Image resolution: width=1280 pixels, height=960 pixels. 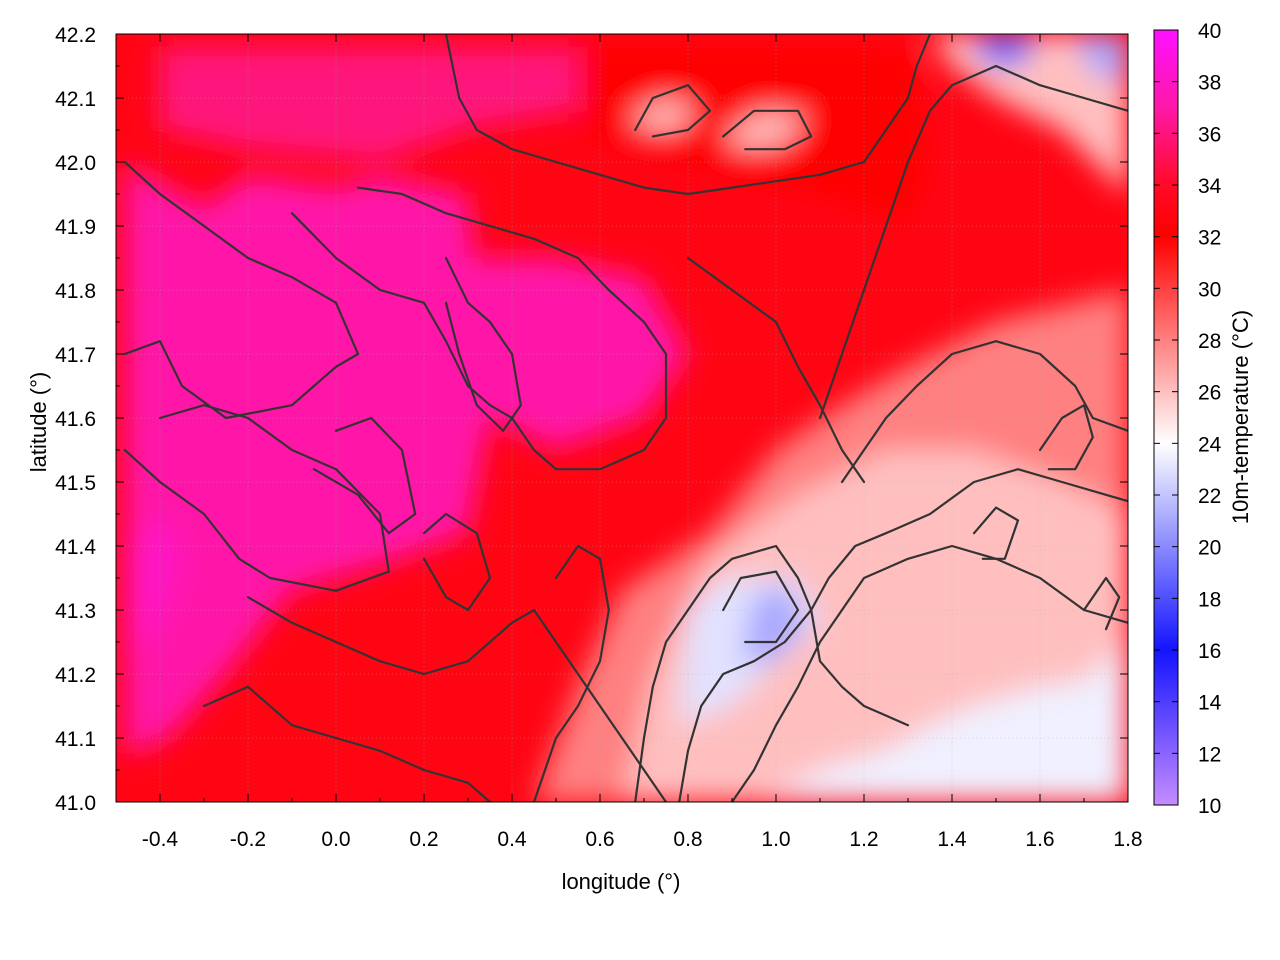 I want to click on x-tick-label: 1.8, so click(x=1127, y=839).